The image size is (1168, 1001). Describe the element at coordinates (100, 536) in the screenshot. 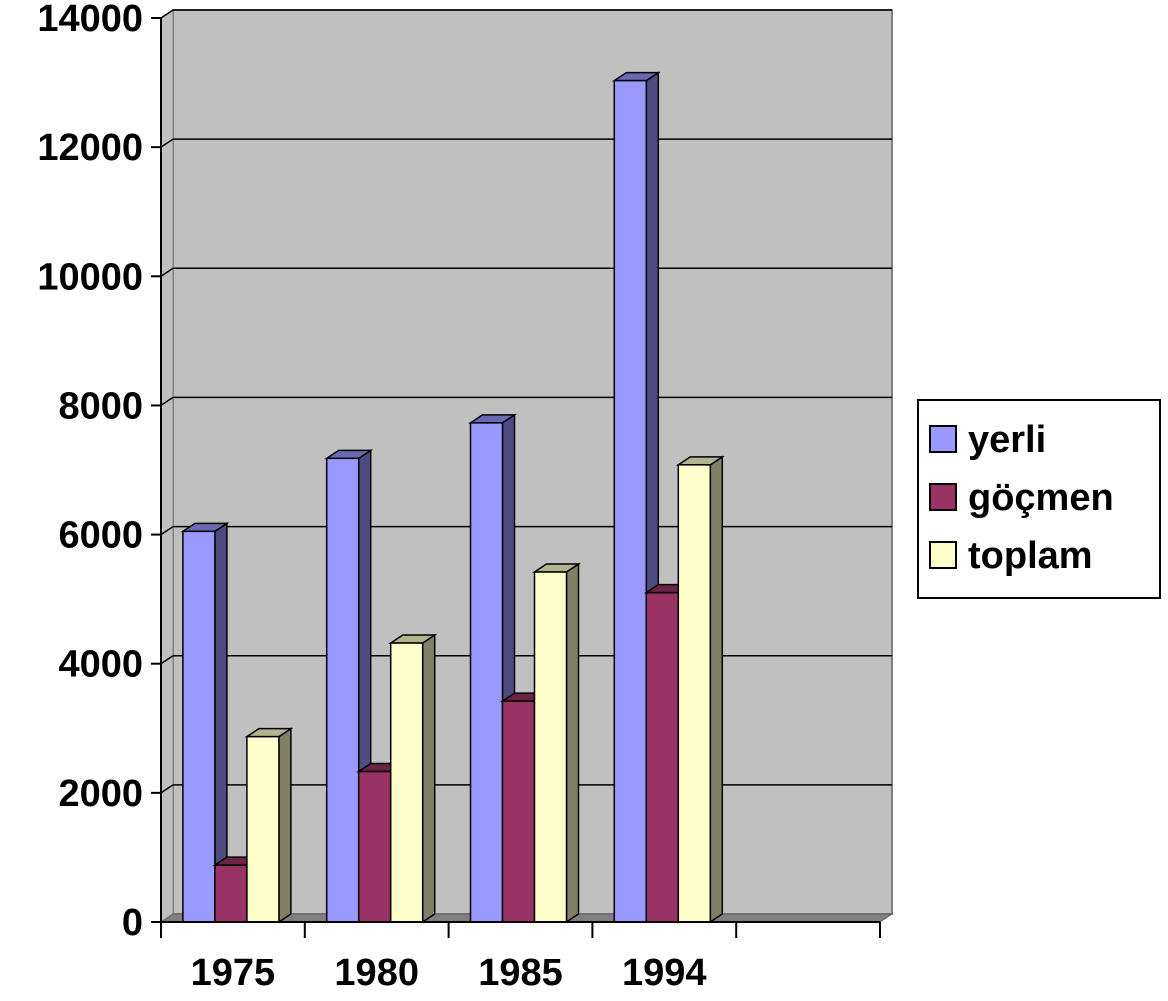

I see `y-tick-label: 6000` at that location.